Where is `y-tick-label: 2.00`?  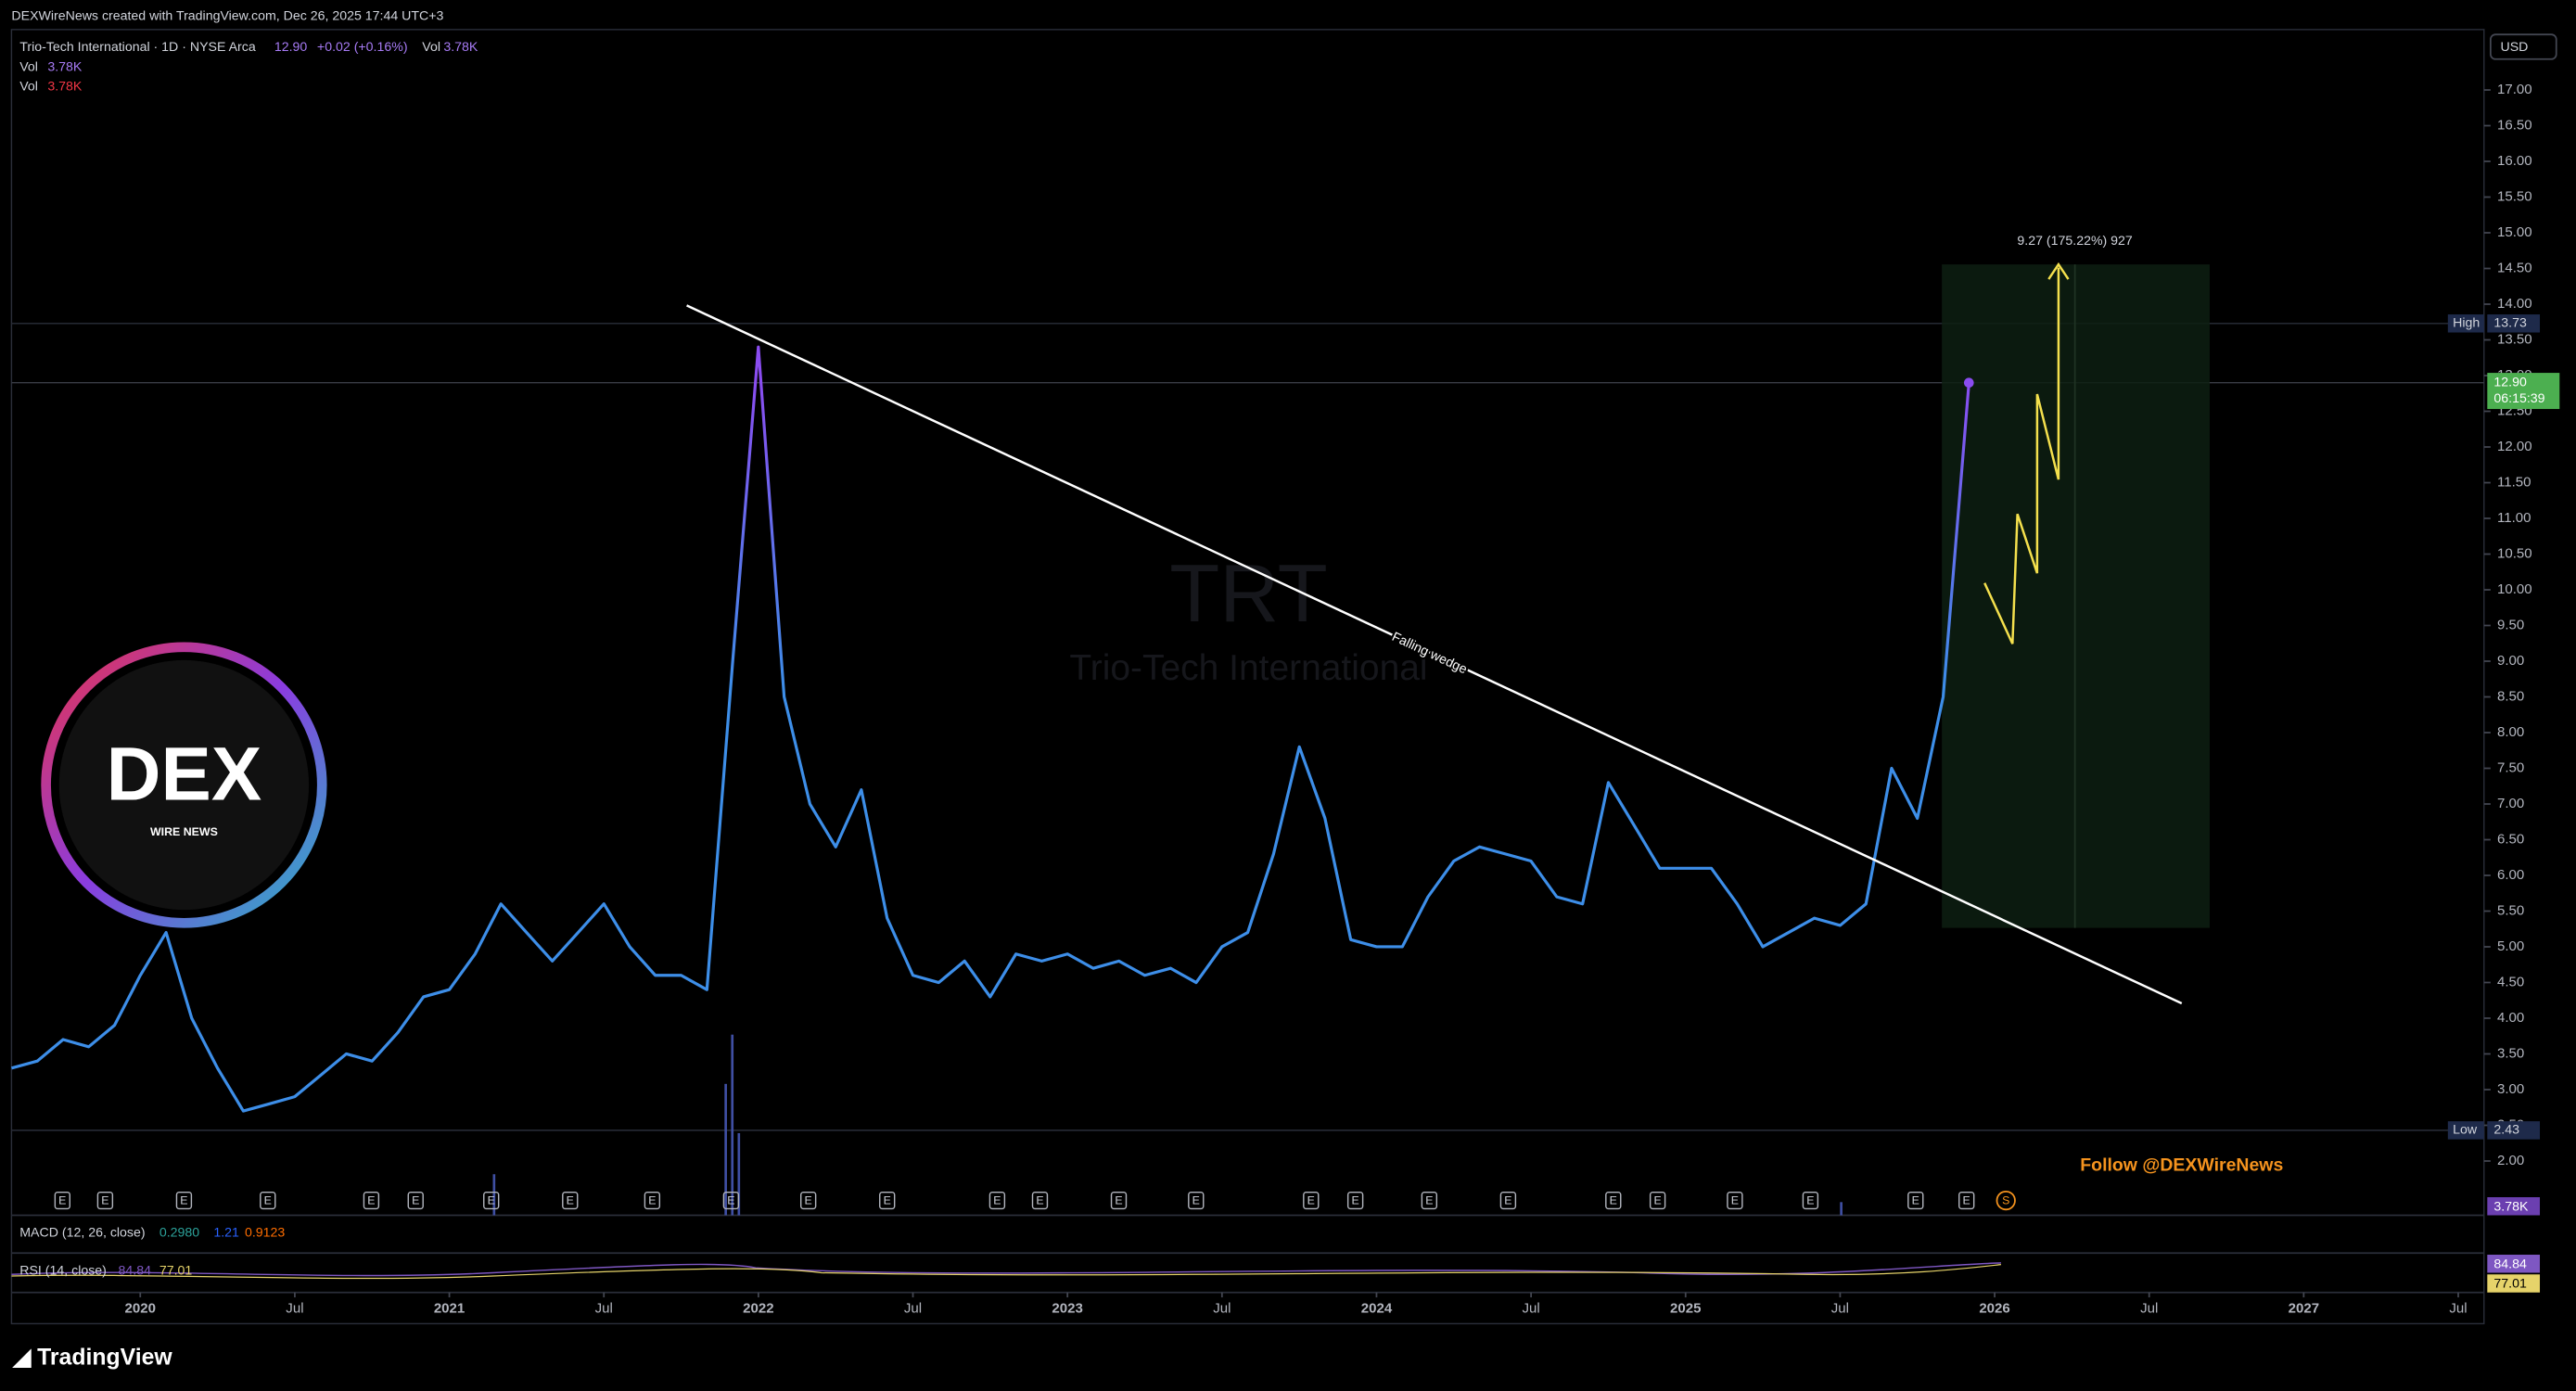
y-tick-label: 2.00 is located at coordinates (2511, 1160).